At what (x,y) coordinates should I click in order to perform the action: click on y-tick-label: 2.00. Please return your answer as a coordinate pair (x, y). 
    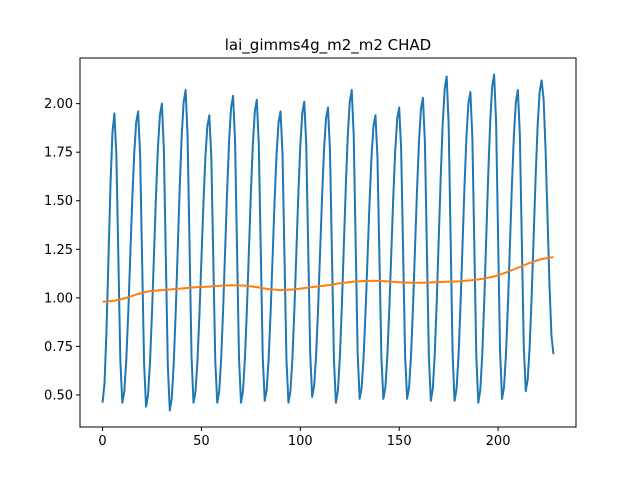
    Looking at the image, I should click on (58, 104).